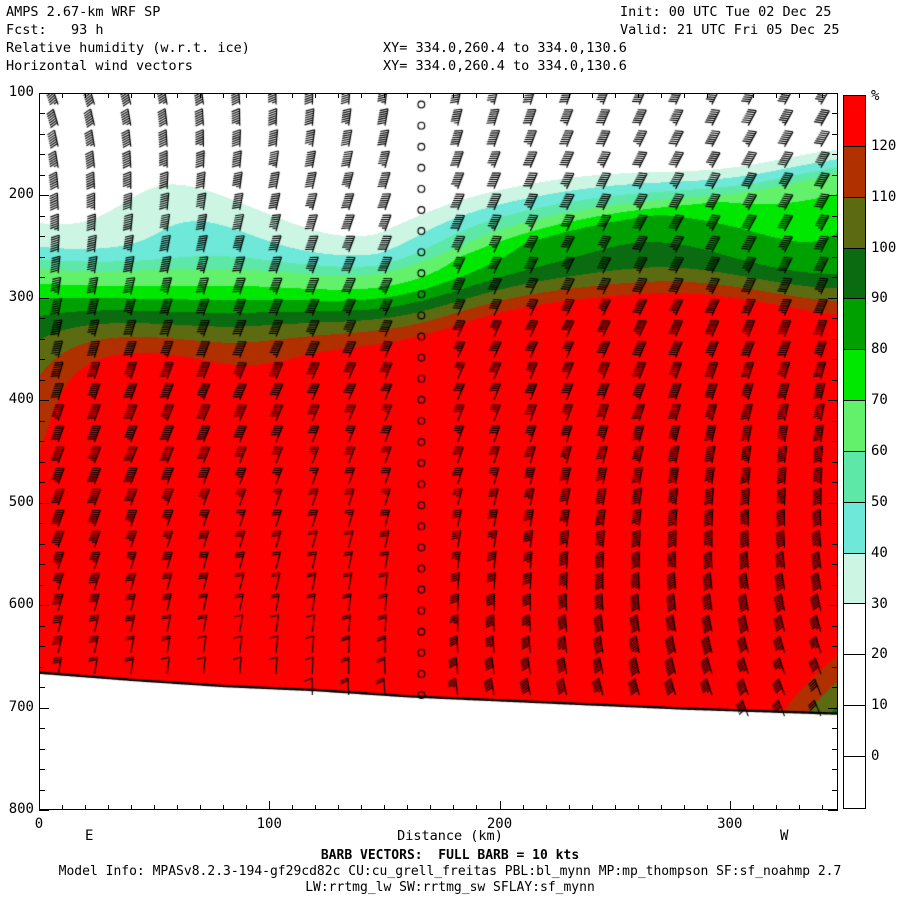 The image size is (900, 900). Describe the element at coordinates (884, 145) in the screenshot. I see `colorbar-tick-label: 120` at that location.